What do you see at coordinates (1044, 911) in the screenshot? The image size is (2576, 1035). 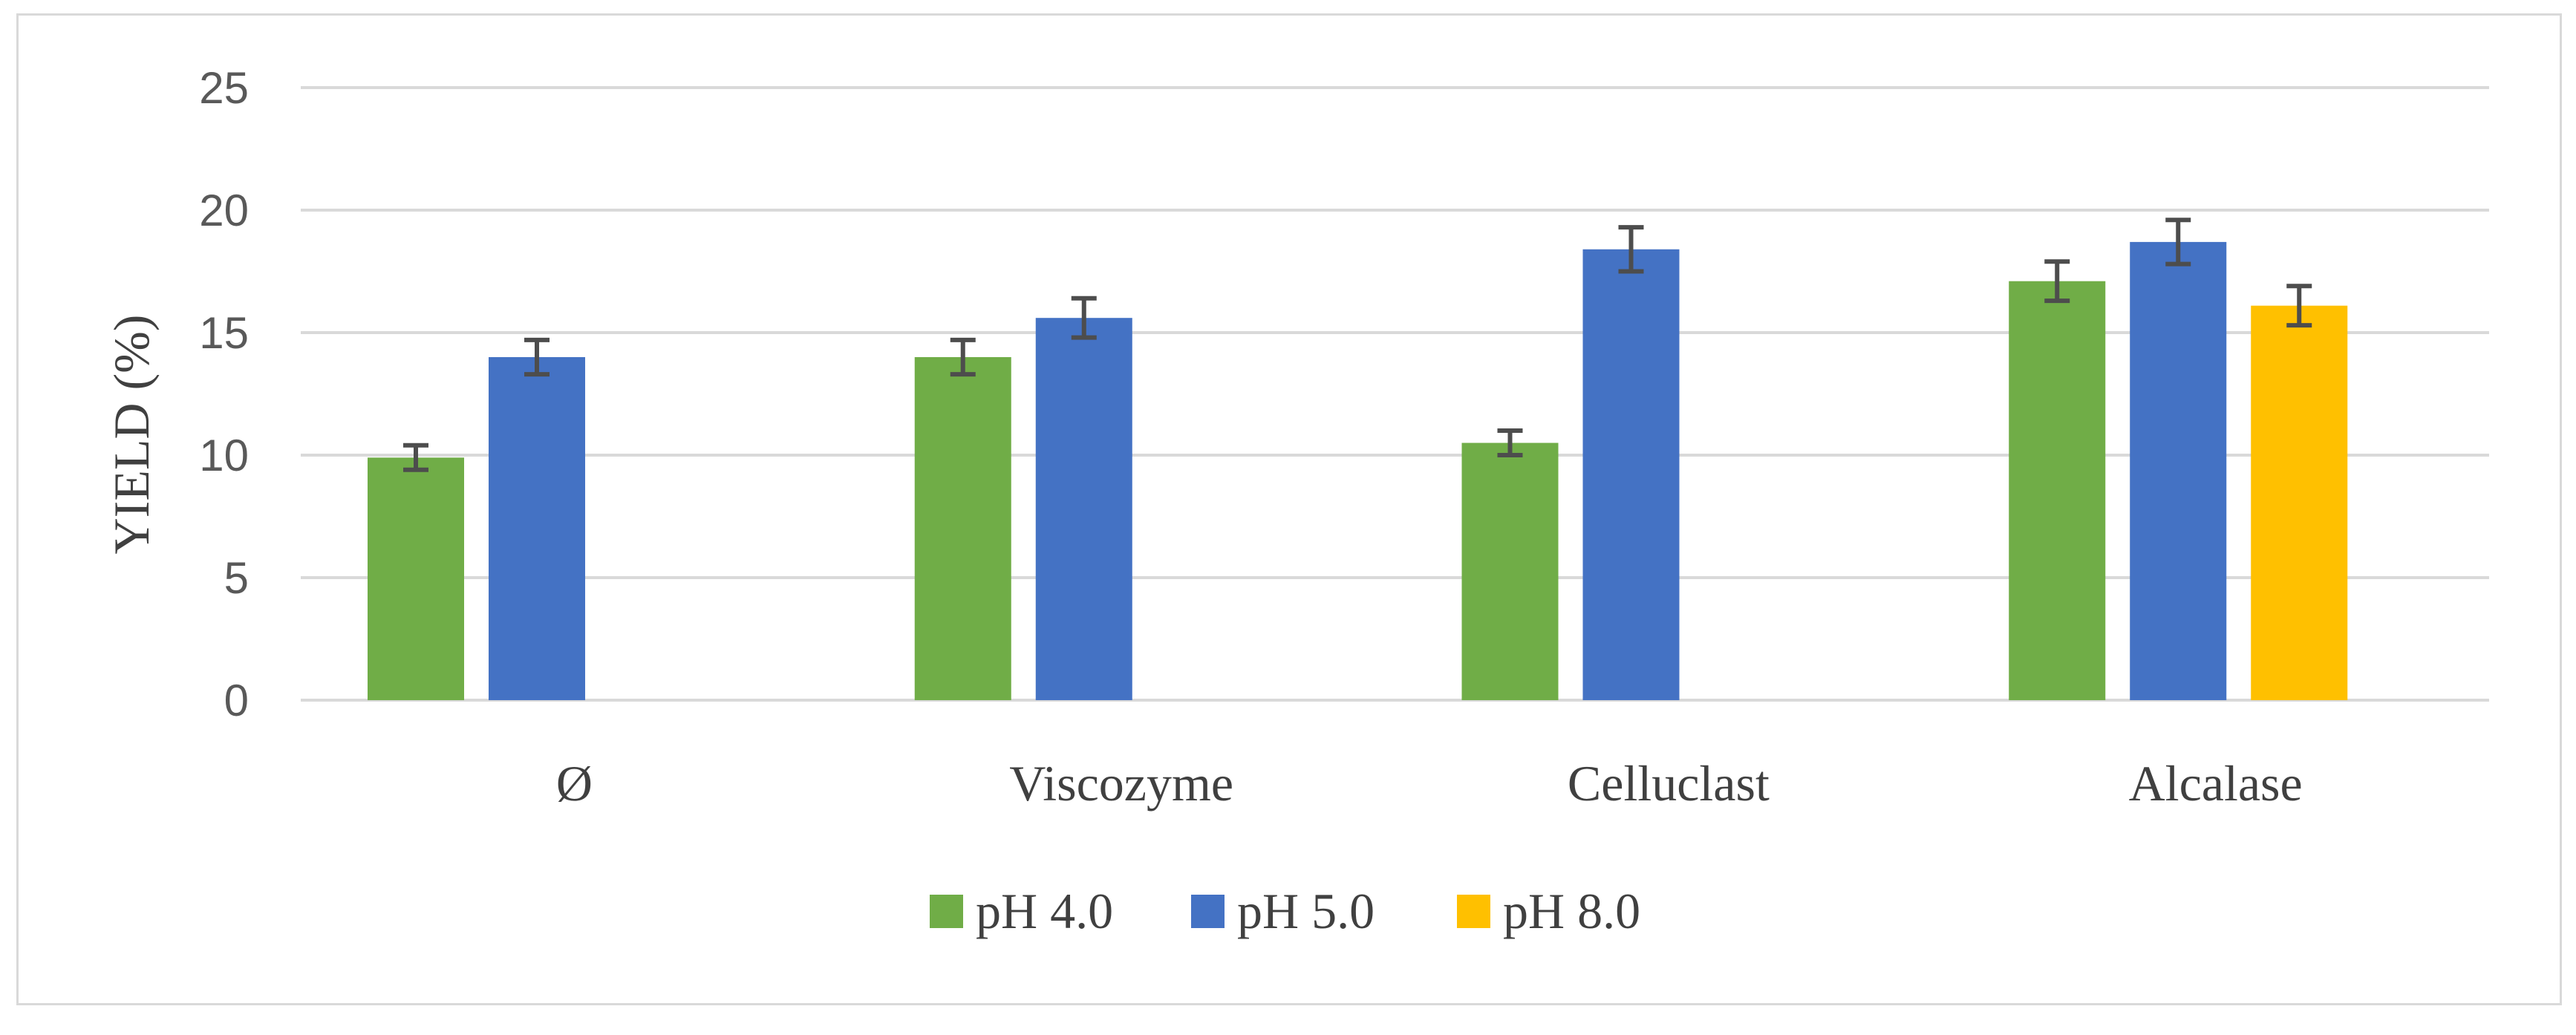 I see `legend-label: pH 4.0` at bounding box center [1044, 911].